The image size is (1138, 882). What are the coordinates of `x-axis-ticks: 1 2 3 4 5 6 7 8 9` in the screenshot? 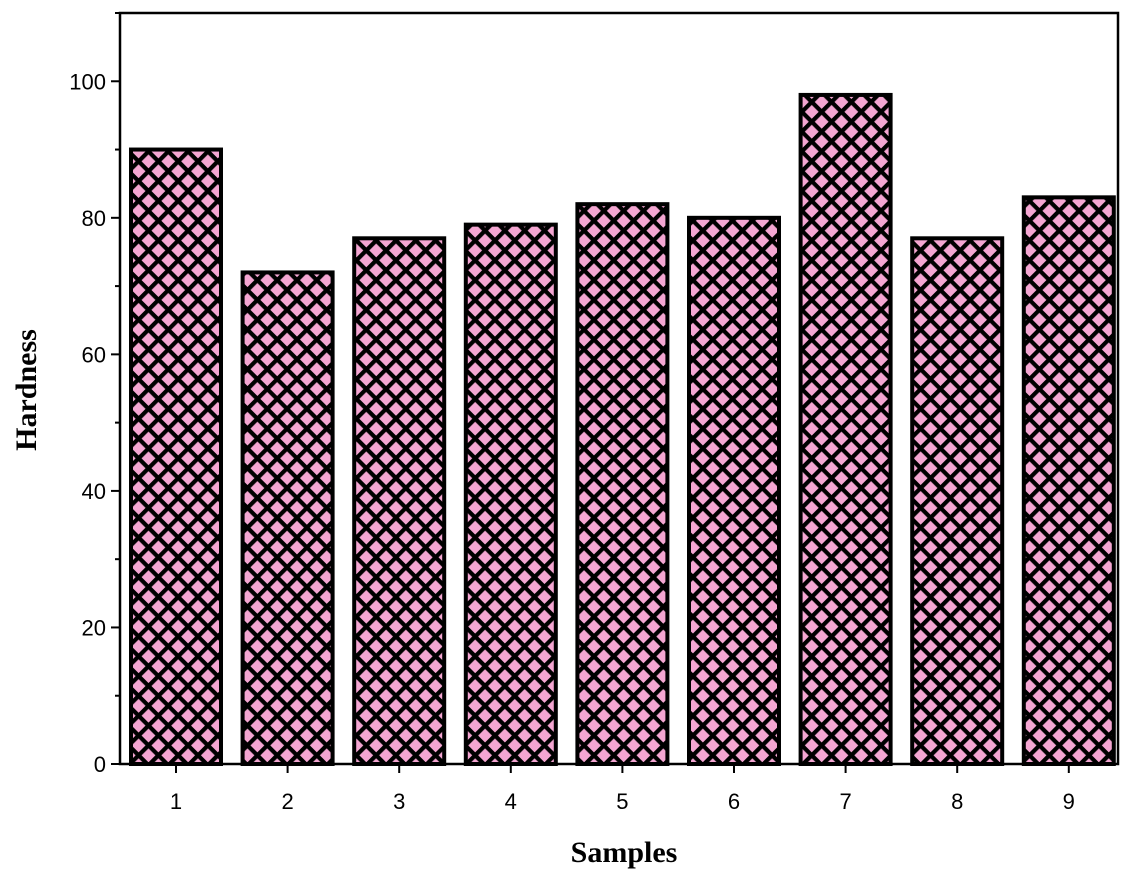 It's located at (622, 789).